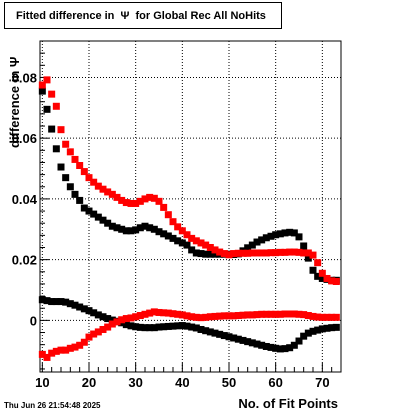  What do you see at coordinates (288, 403) in the screenshot?
I see `x-axis-label: No. of Fit Points` at bounding box center [288, 403].